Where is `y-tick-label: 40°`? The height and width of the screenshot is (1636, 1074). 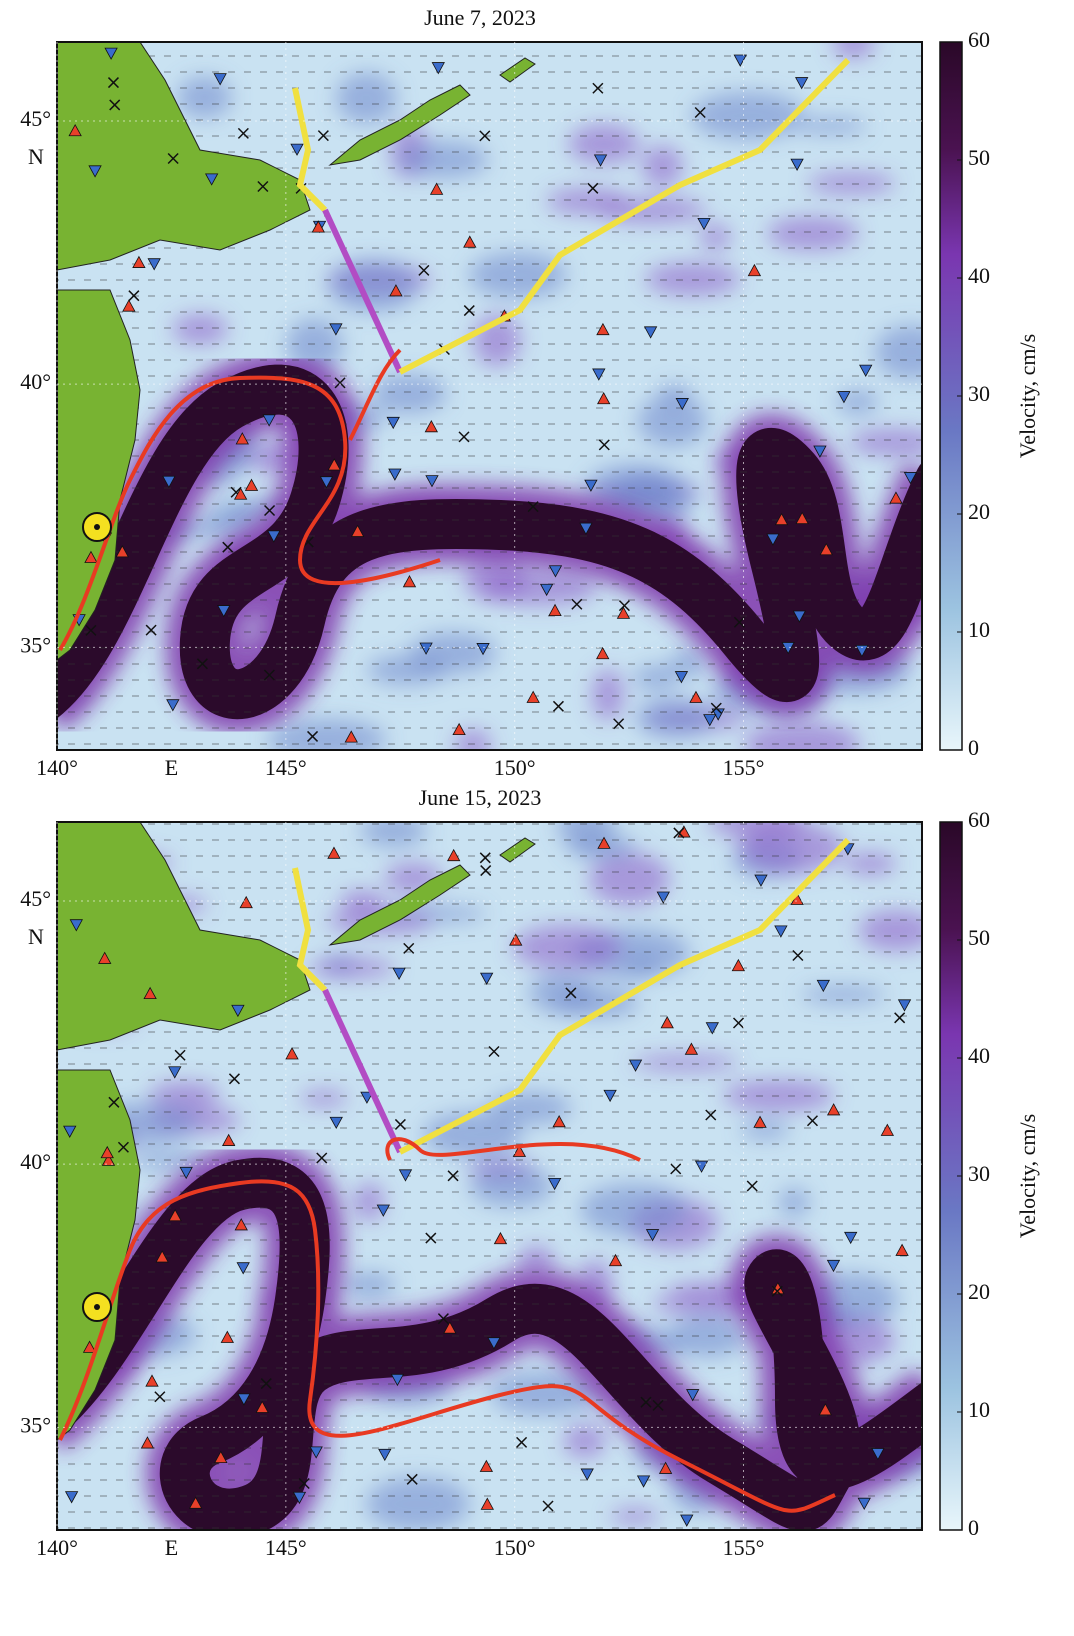
y-tick-label: 40° is located at coordinates (35, 381).